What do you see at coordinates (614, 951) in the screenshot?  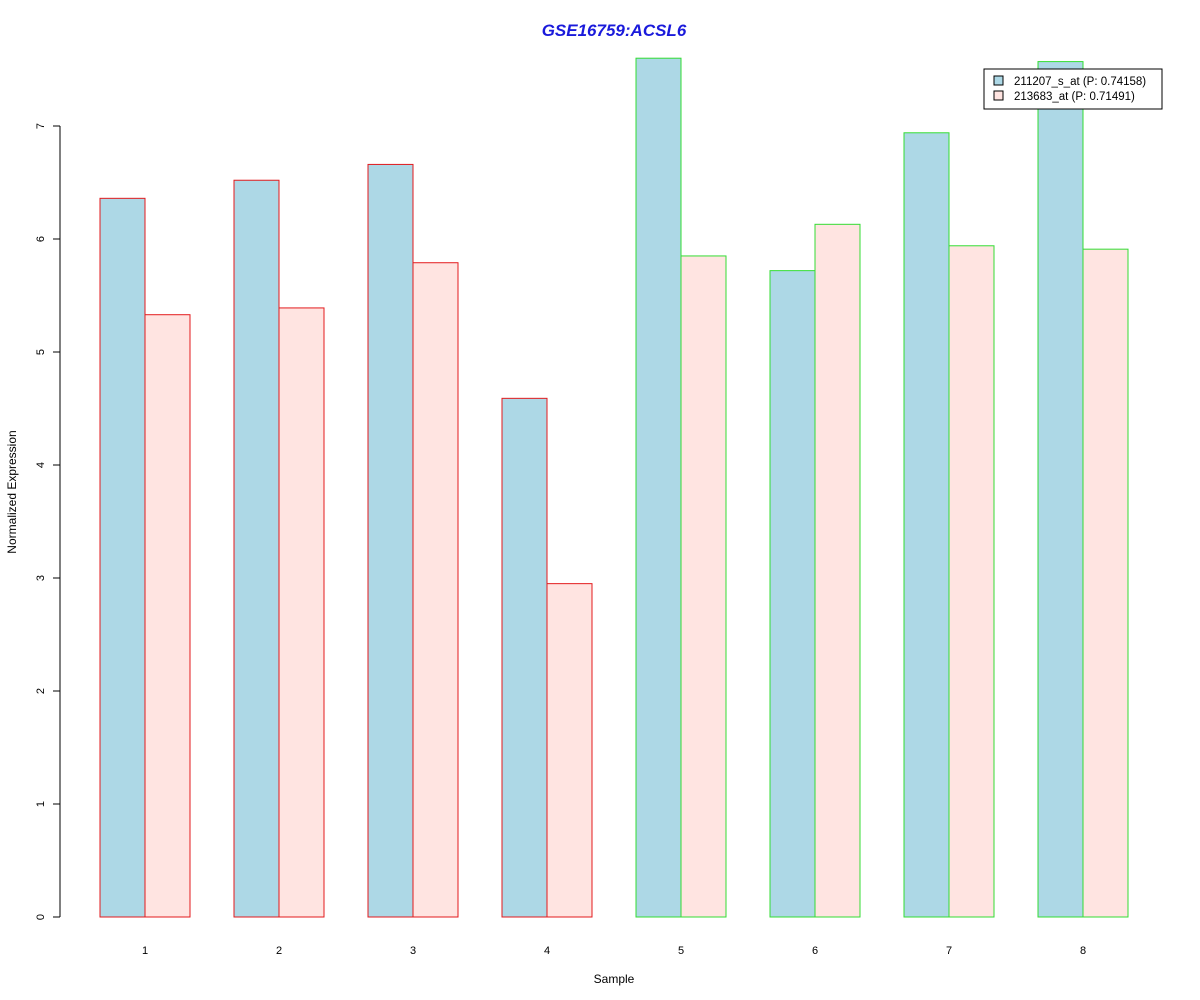 I see `x-axis-tick-labels: 1 2 3 4 5 6 7 8` at bounding box center [614, 951].